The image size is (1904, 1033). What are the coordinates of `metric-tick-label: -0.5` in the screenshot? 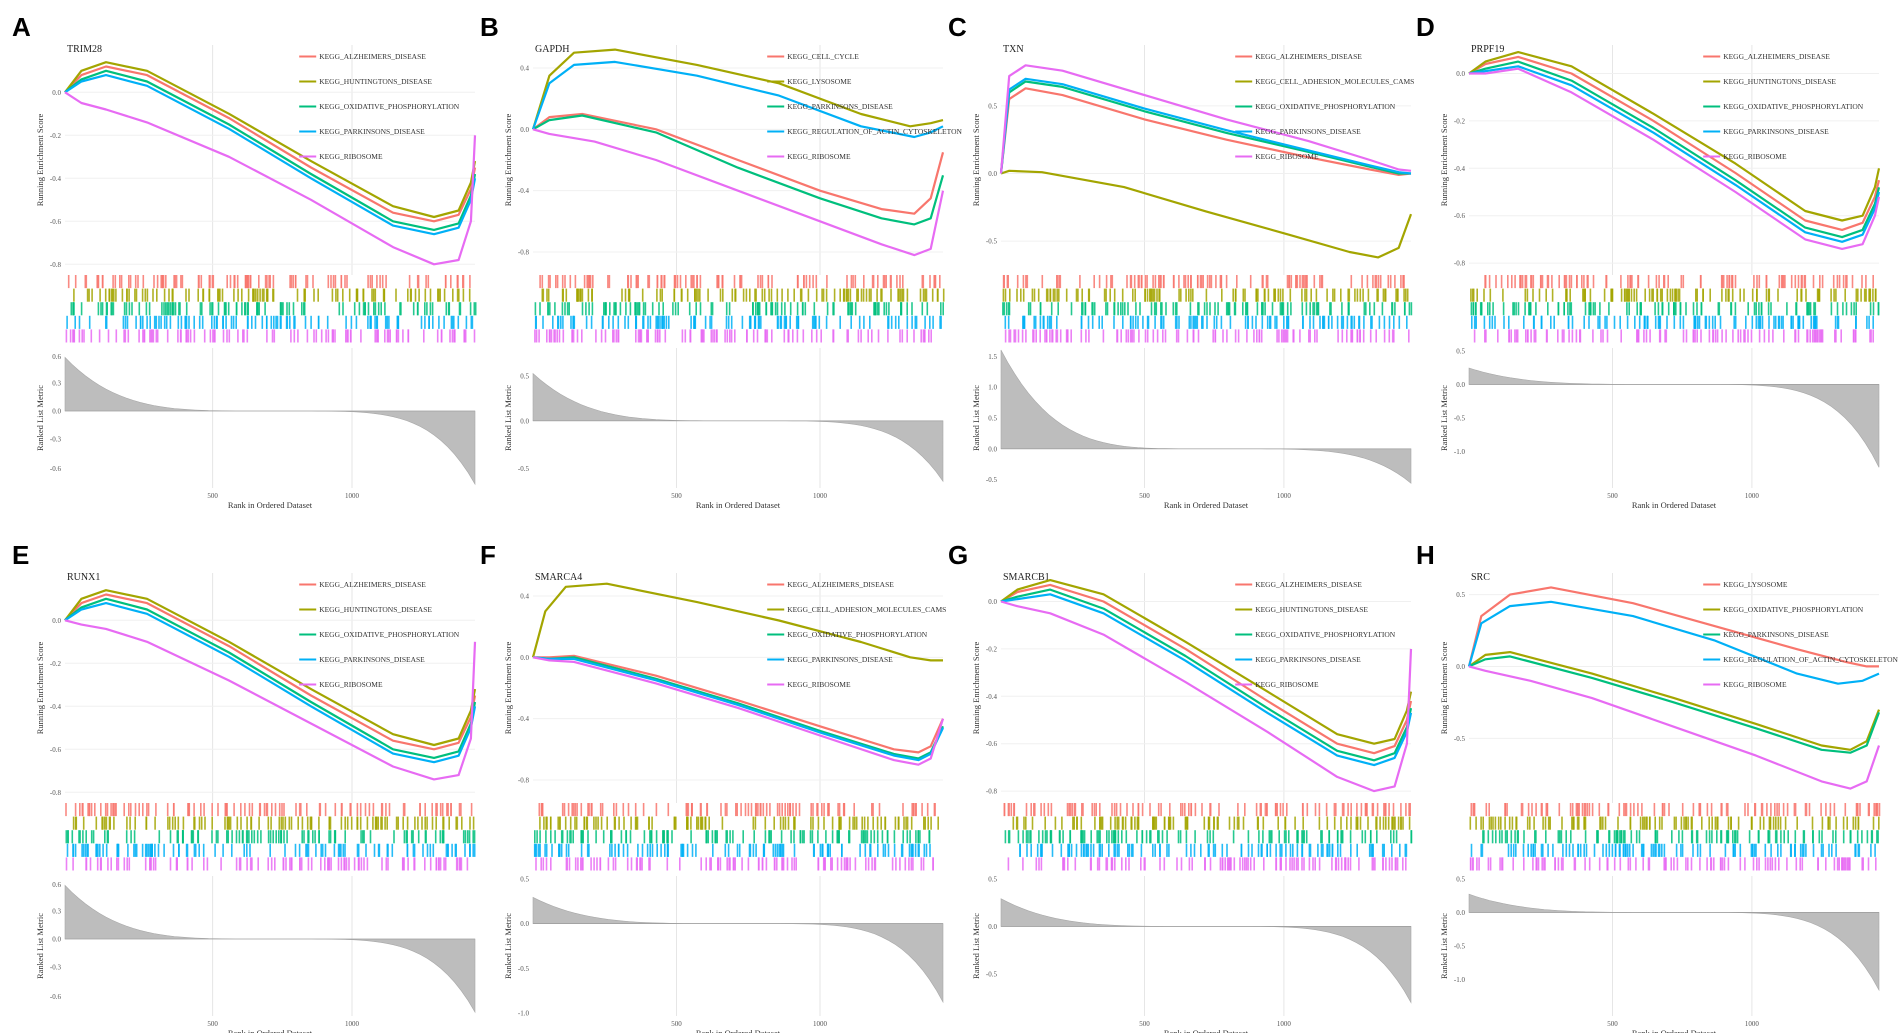 It's located at (1460, 947).